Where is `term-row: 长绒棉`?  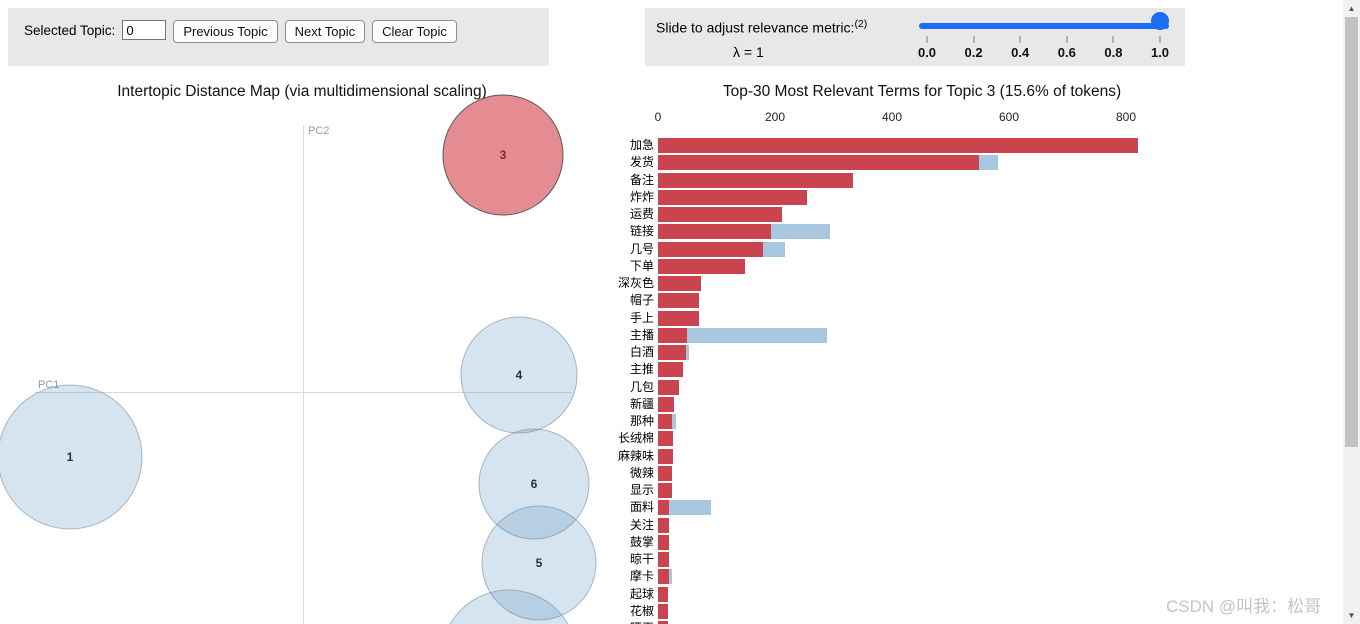
term-row: 长绒棉 is located at coordinates (880, 438).